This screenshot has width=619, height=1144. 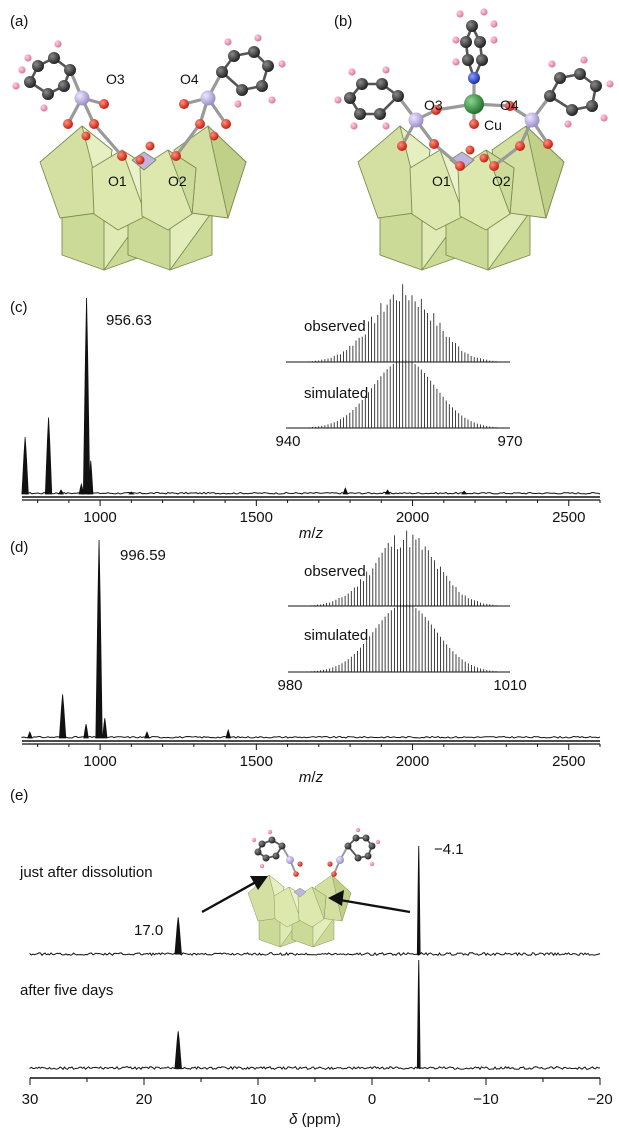 I want to click on inset-tick-label-c-high: 970, so click(x=509, y=441).